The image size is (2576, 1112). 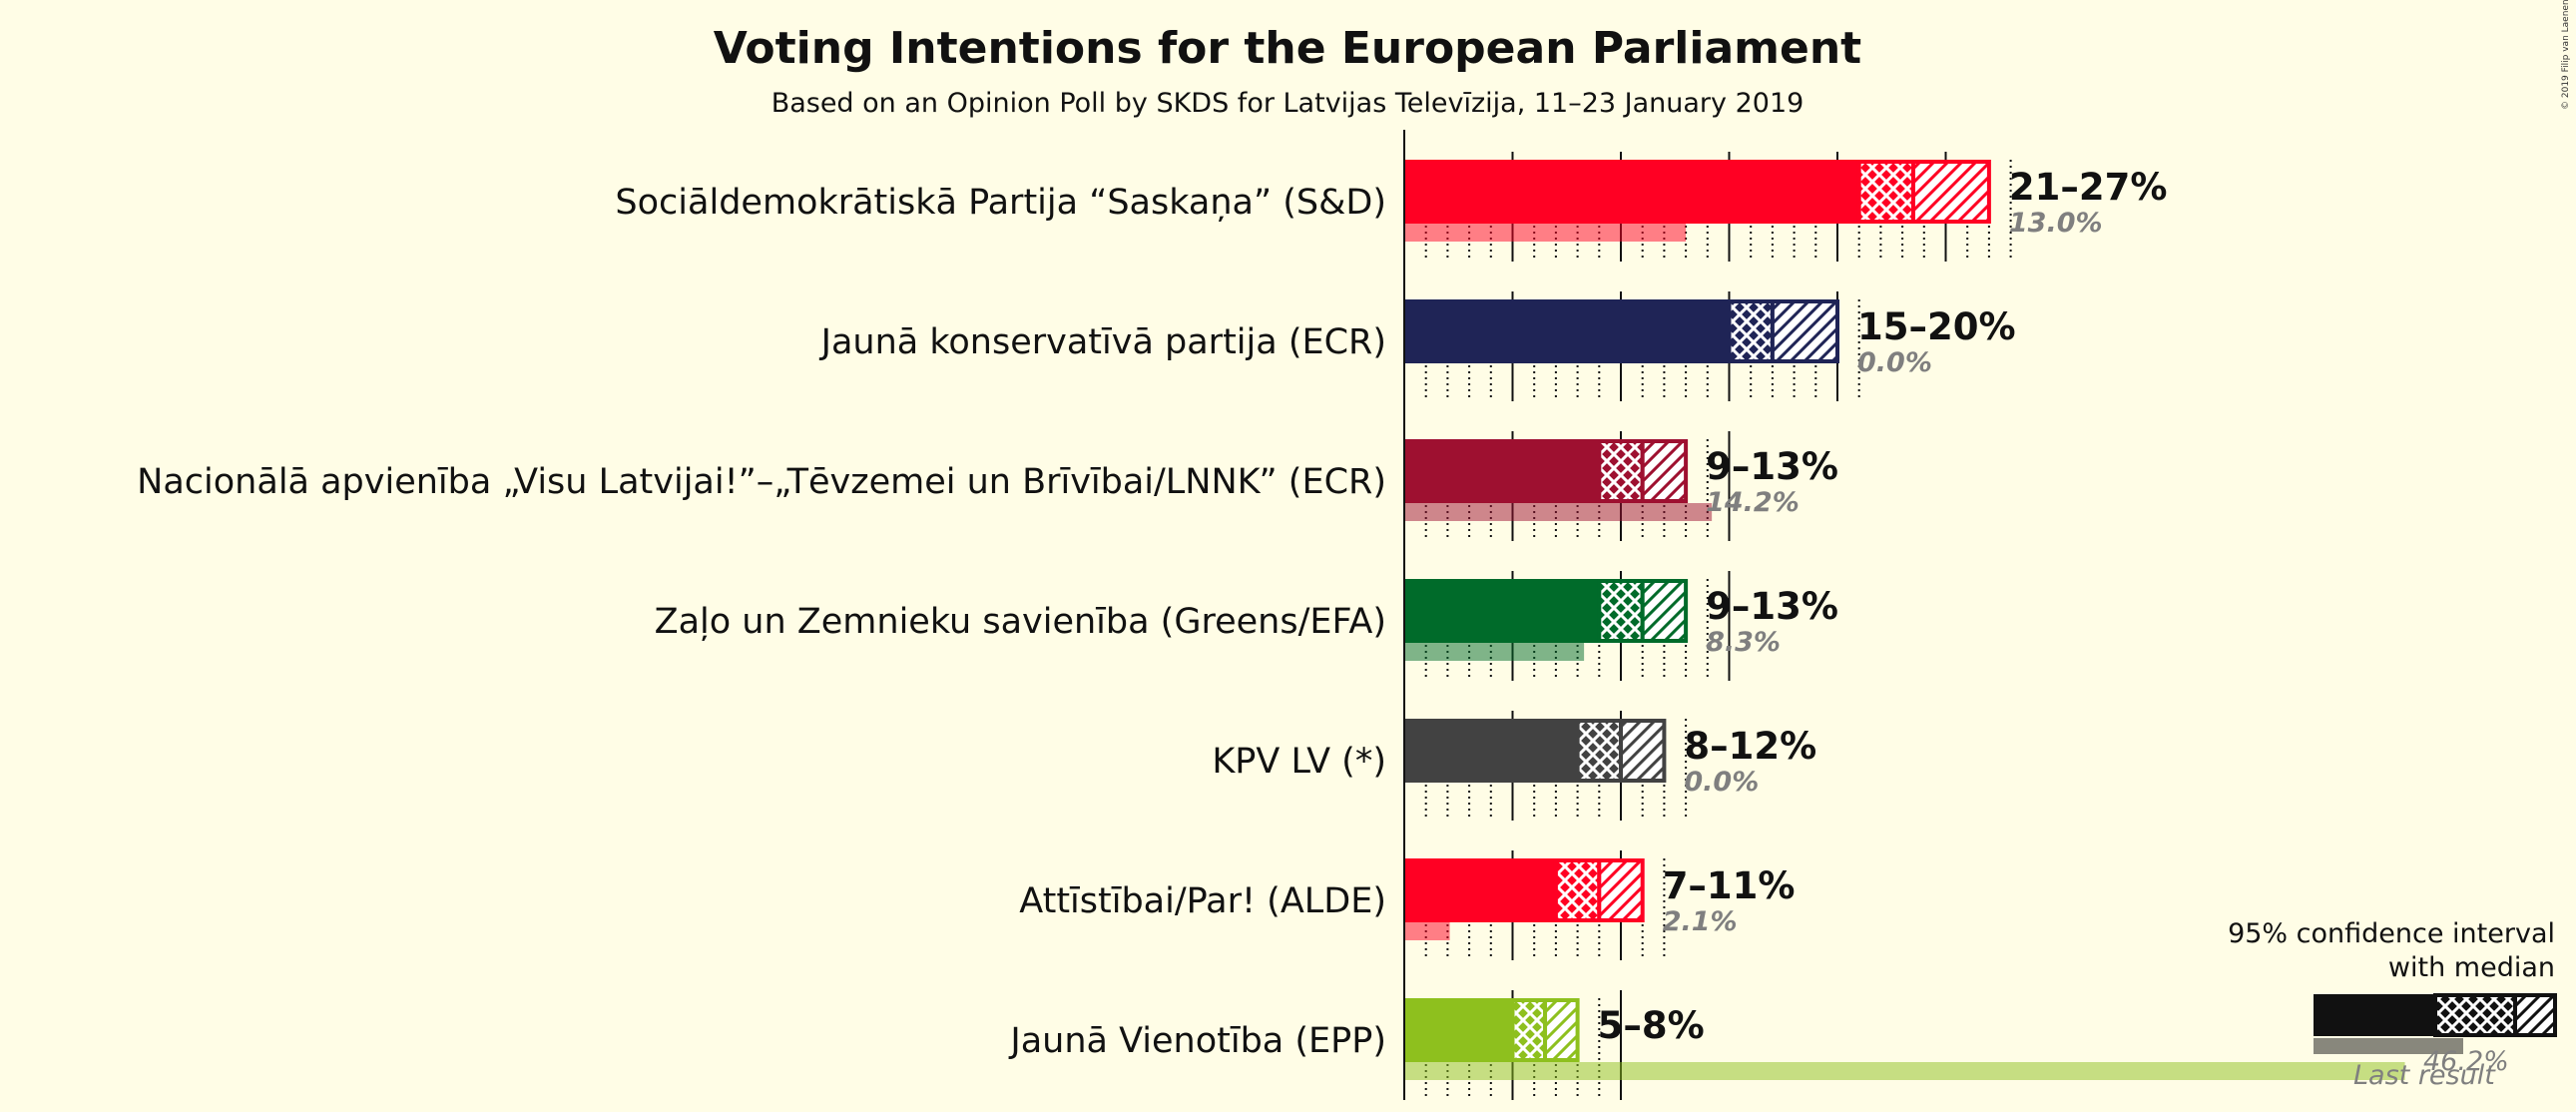 I want to click on legend-last-result: Last result, so click(x=2424, y=1075).